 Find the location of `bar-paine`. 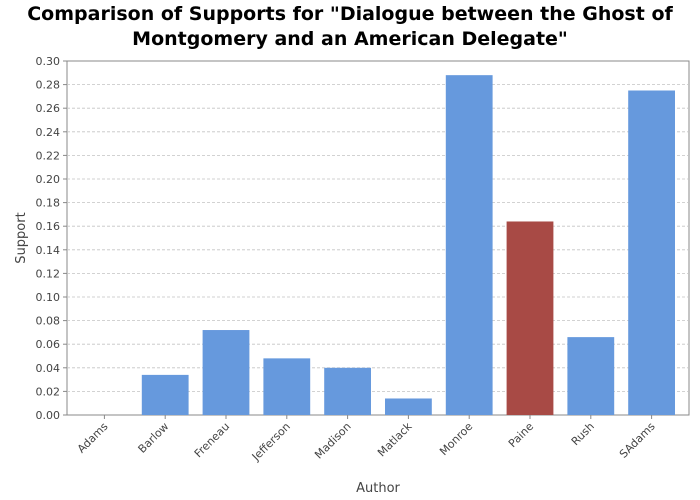

bar-paine is located at coordinates (530, 318).